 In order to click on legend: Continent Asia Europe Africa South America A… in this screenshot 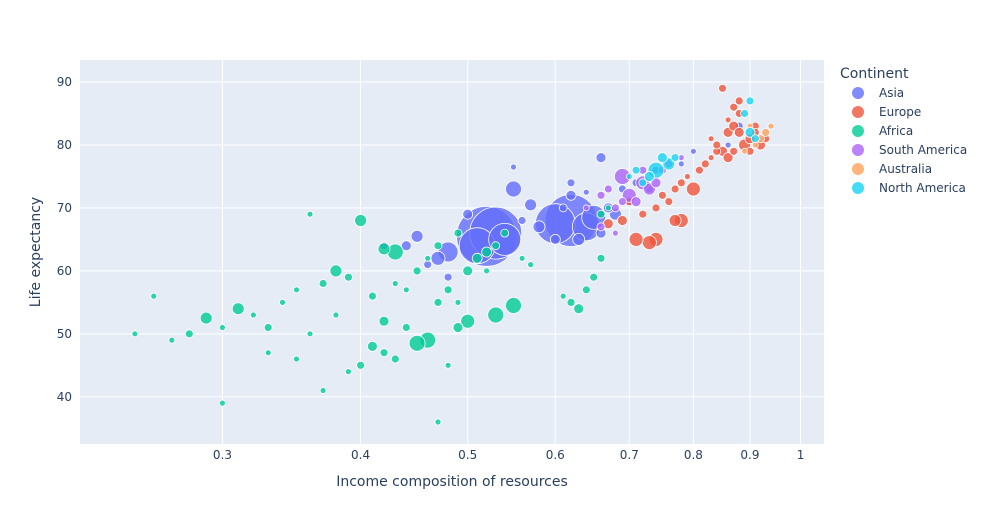, I will do `click(903, 130)`.